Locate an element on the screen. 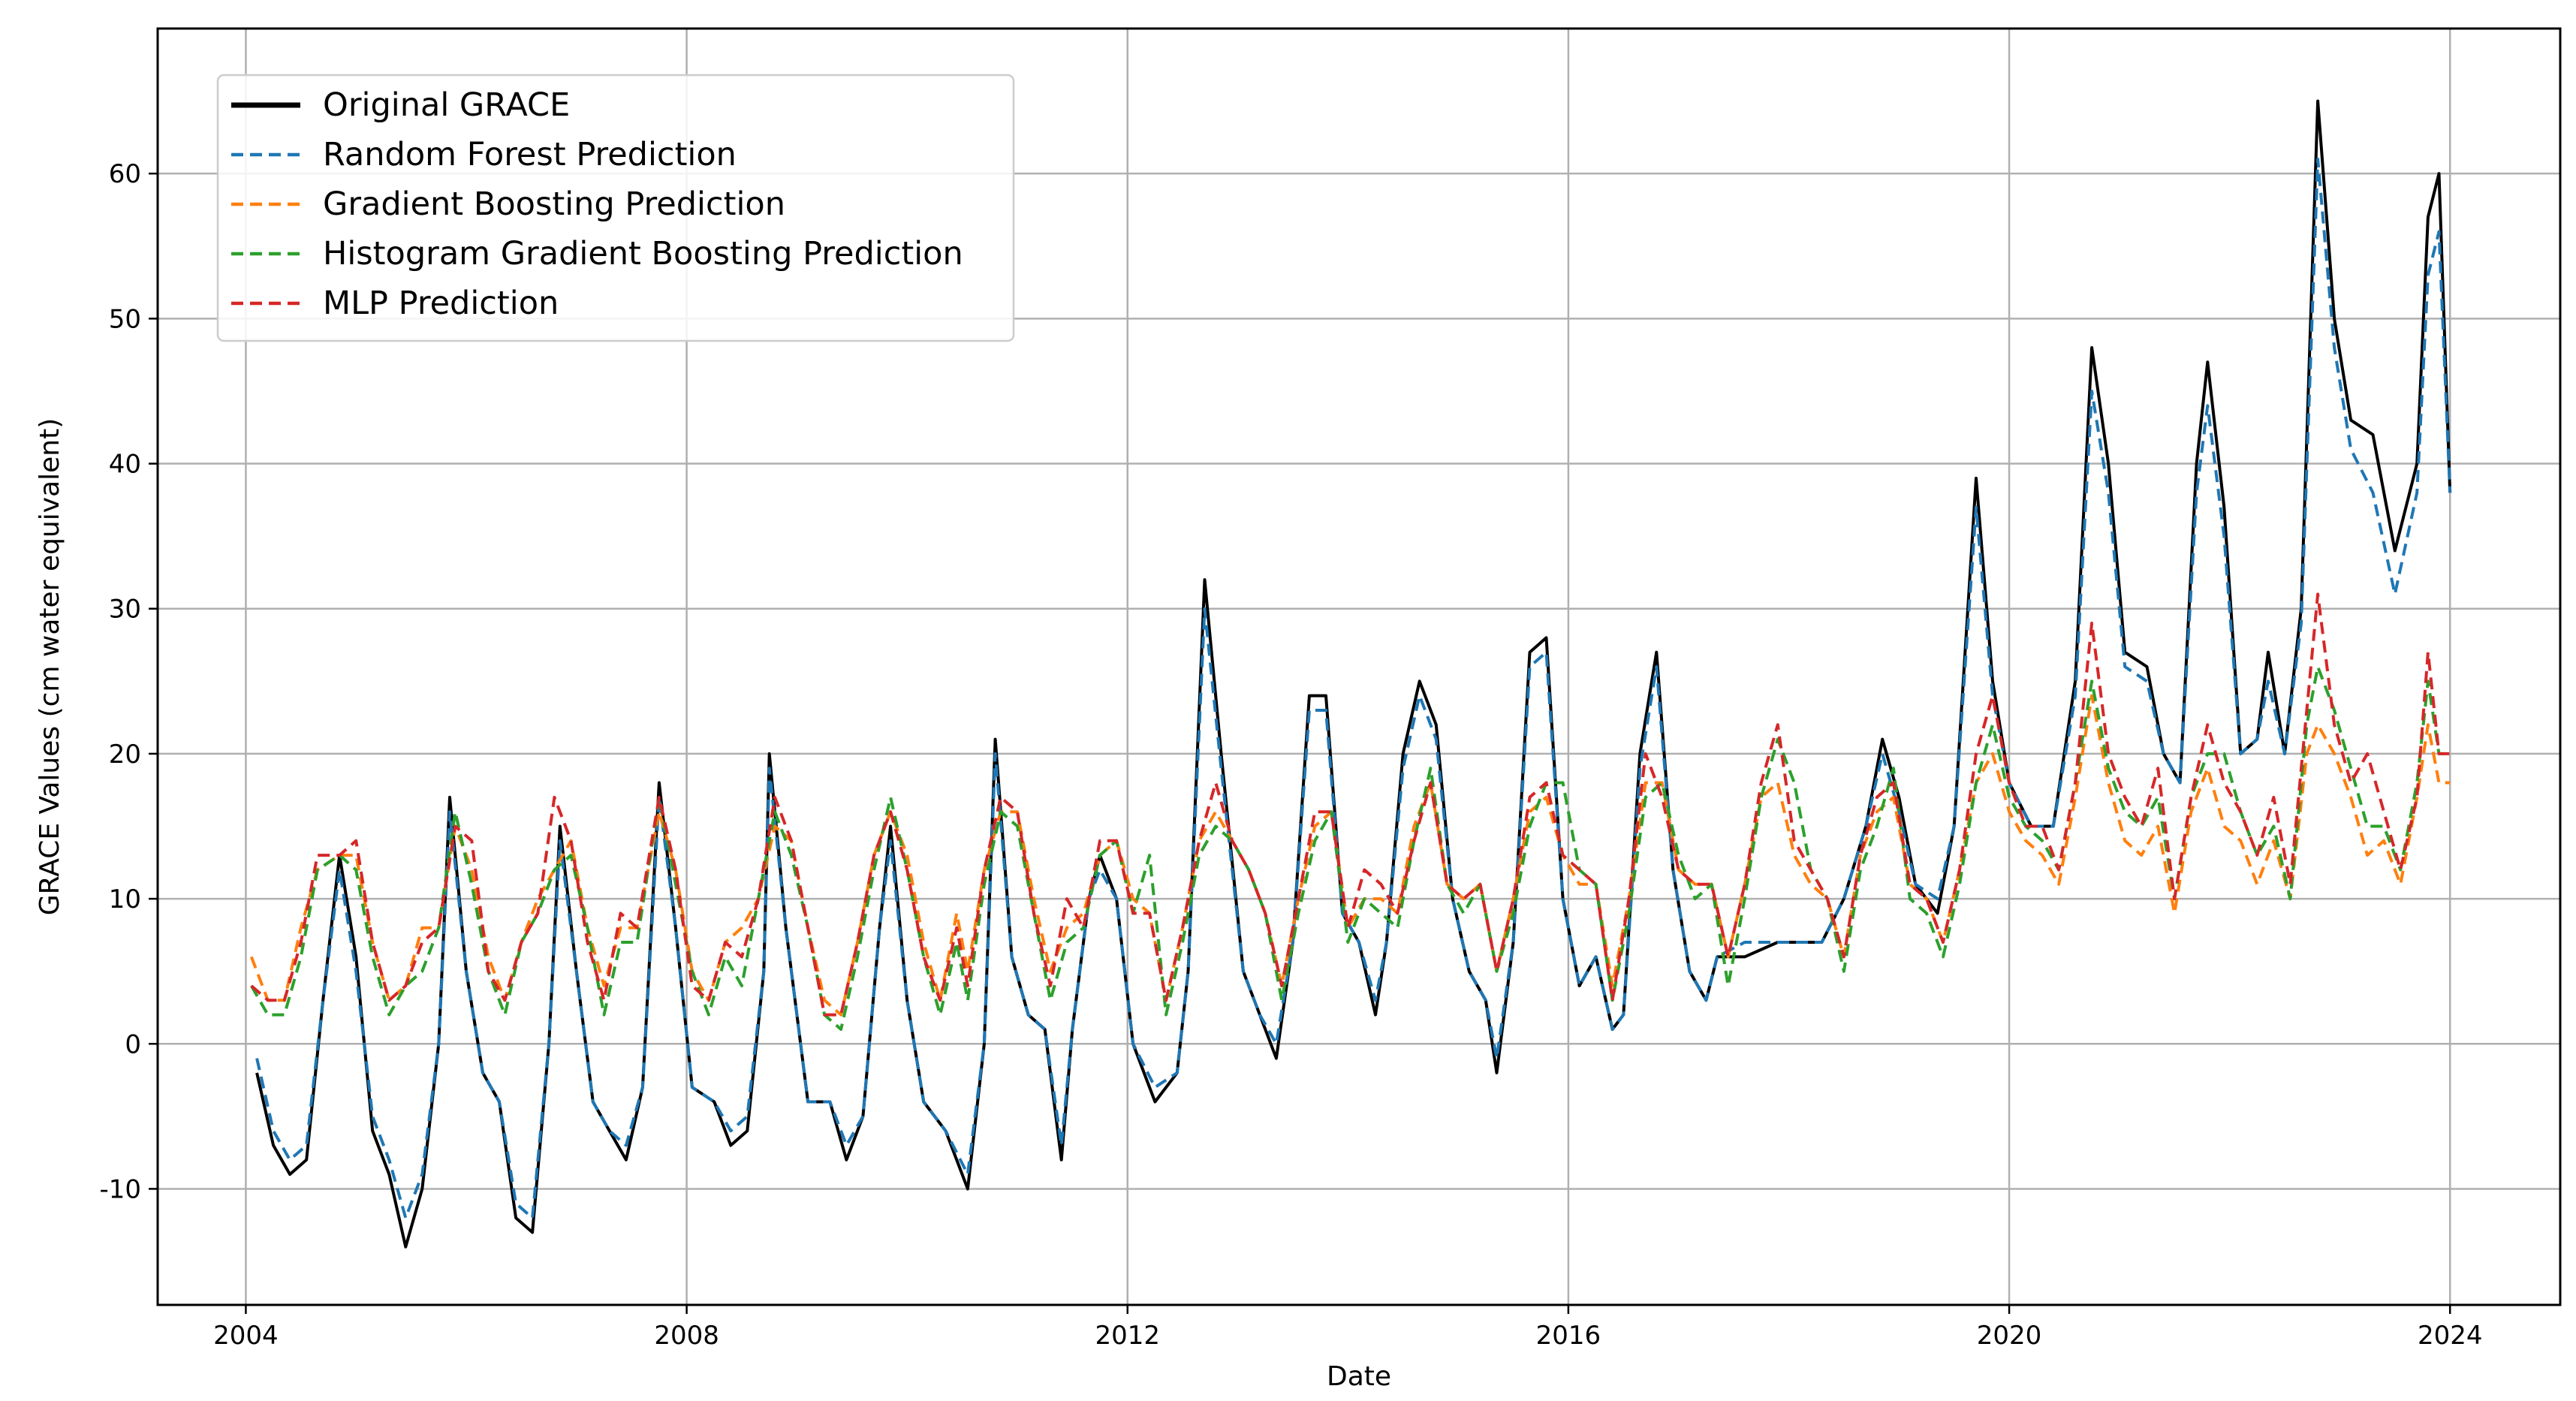 The image size is (2576, 1401). x-tick-label: 2016 is located at coordinates (1568, 1336).